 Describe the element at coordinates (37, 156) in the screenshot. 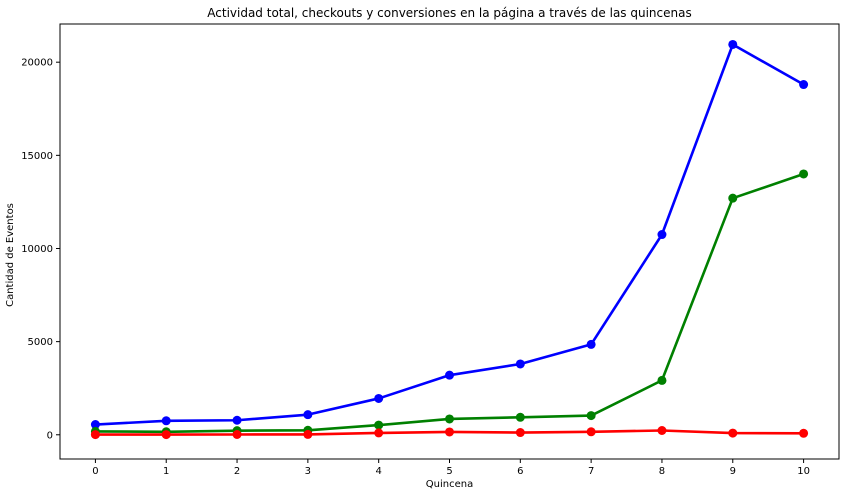

I see `y-tick-label: 15000` at that location.